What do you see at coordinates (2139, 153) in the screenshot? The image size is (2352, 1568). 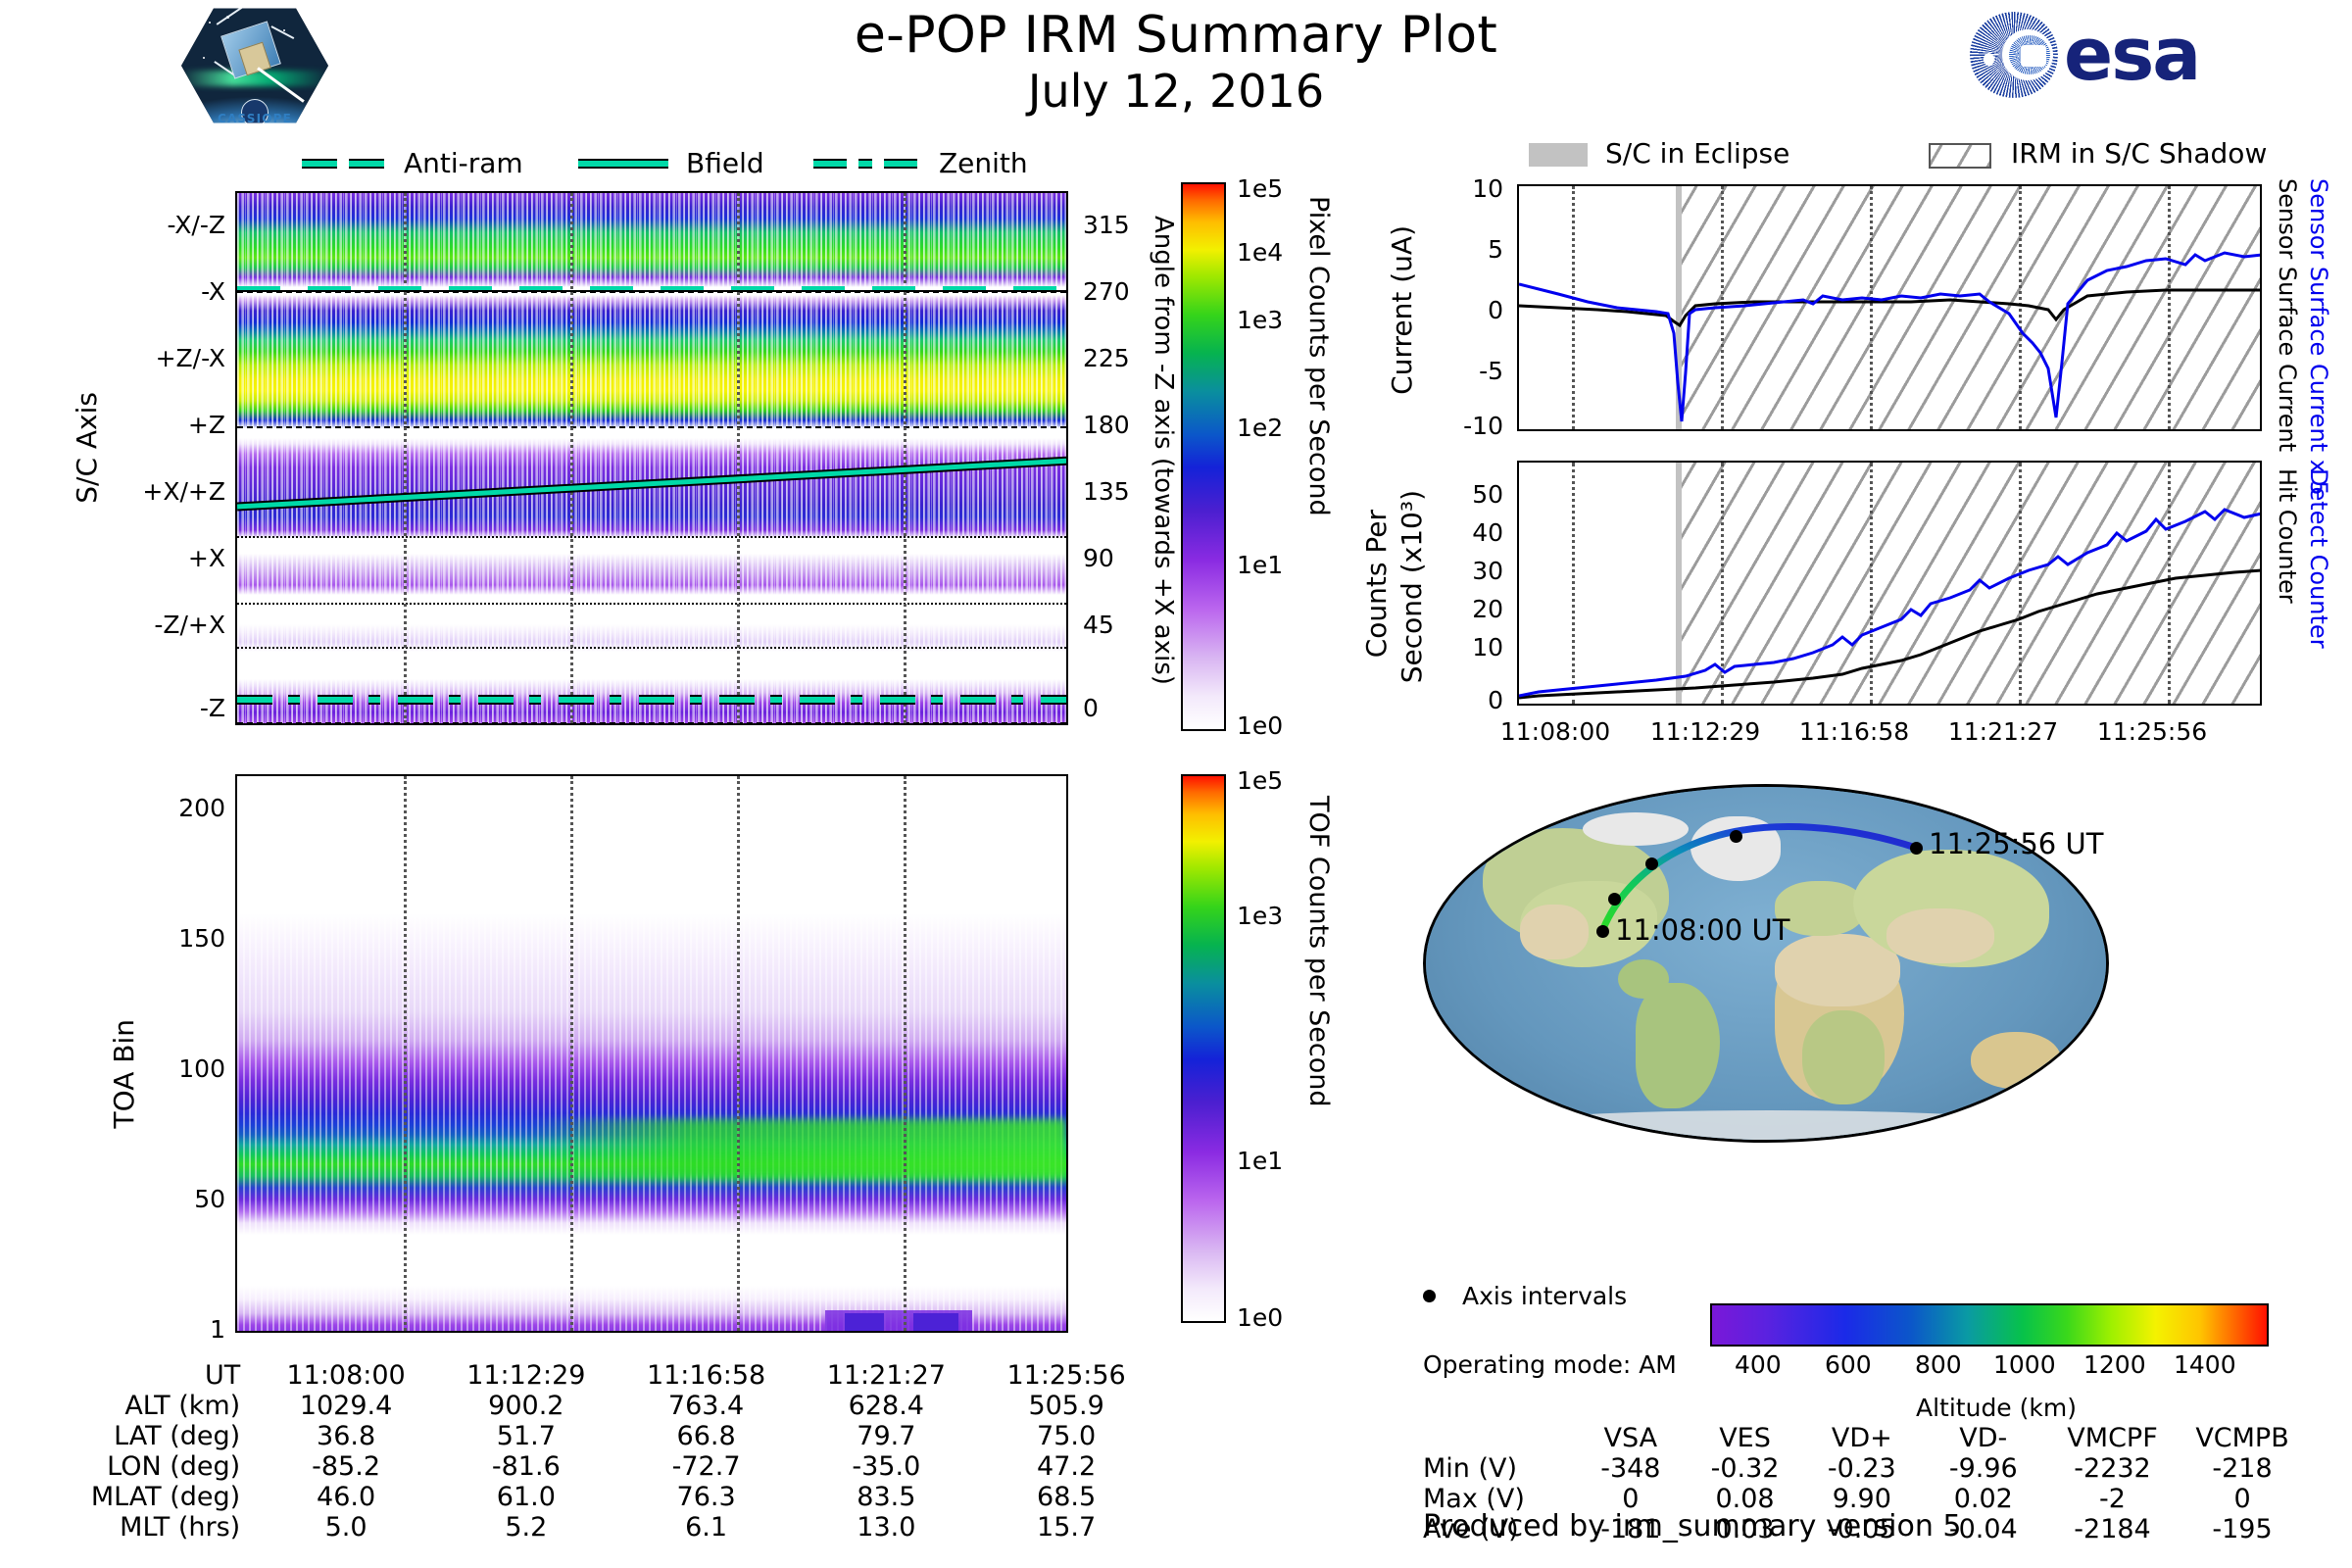 I see `legend-label-shadow: IRM in S/C Shadow` at bounding box center [2139, 153].